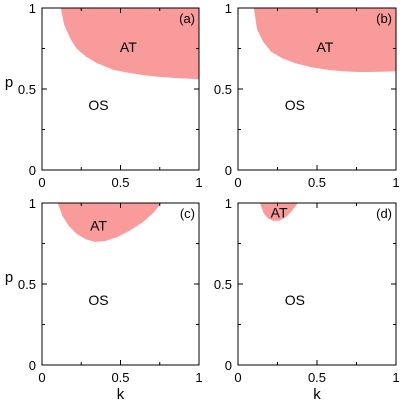  I want to click on panel-tag: (d), so click(384, 213).